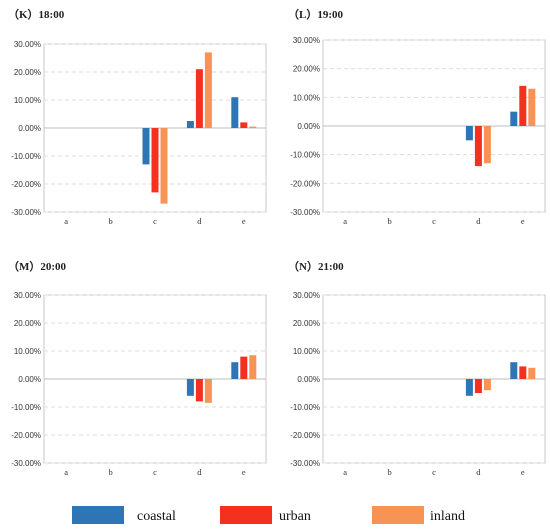  I want to click on panel-title: （M）20:00, so click(37, 266).